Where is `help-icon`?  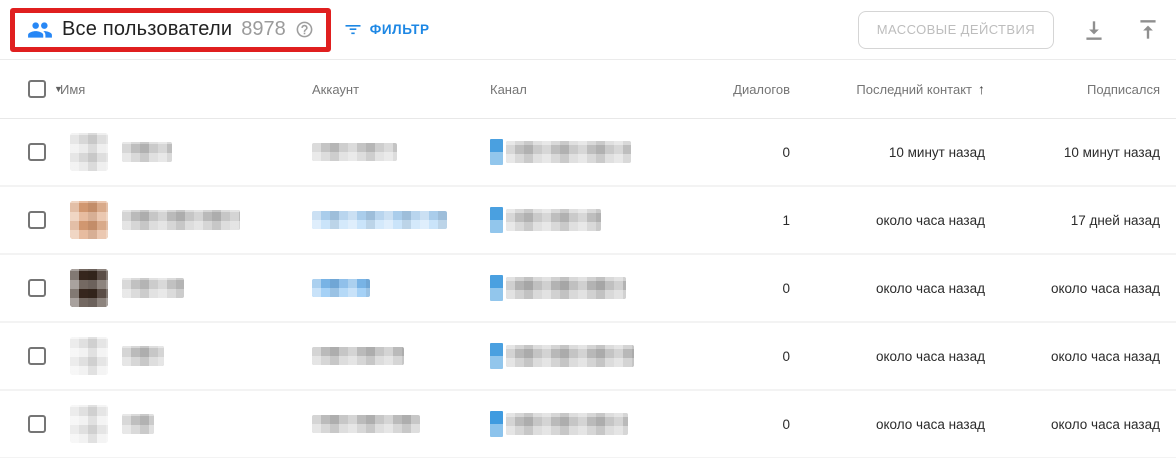
help-icon is located at coordinates (304, 29).